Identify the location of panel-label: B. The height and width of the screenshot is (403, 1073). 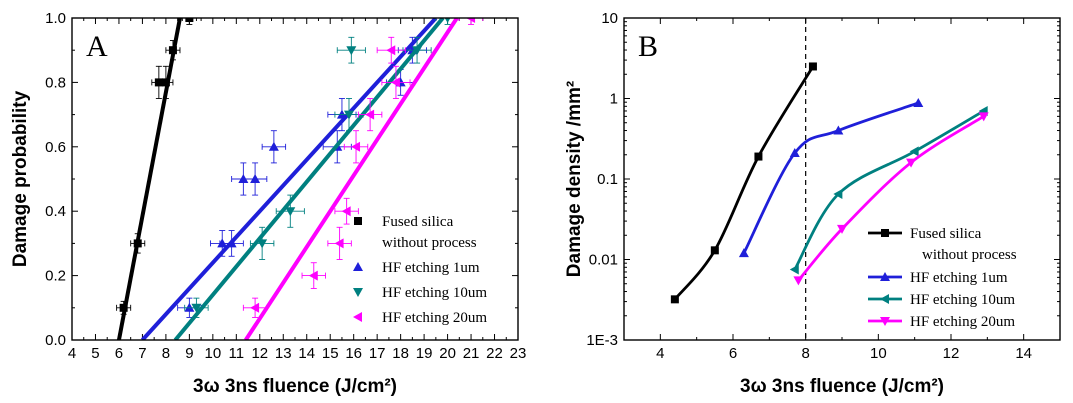
(648, 46).